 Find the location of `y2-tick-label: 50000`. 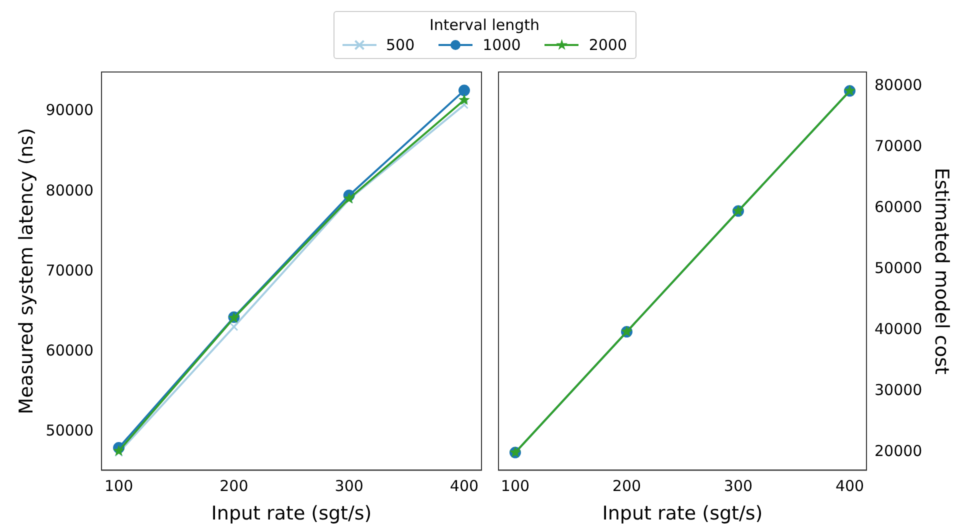

y2-tick-label: 50000 is located at coordinates (898, 267).